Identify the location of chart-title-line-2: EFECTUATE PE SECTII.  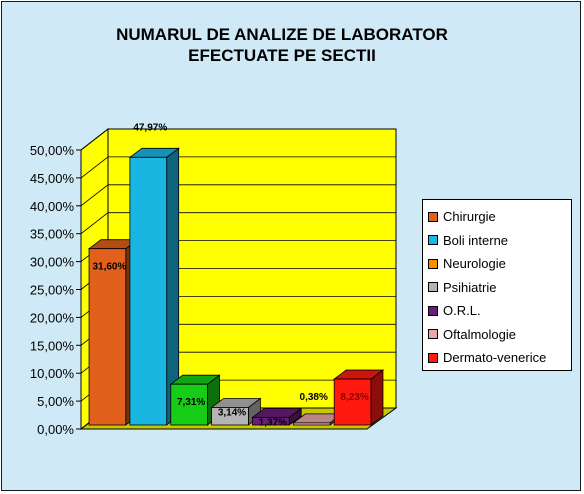
(282, 55).